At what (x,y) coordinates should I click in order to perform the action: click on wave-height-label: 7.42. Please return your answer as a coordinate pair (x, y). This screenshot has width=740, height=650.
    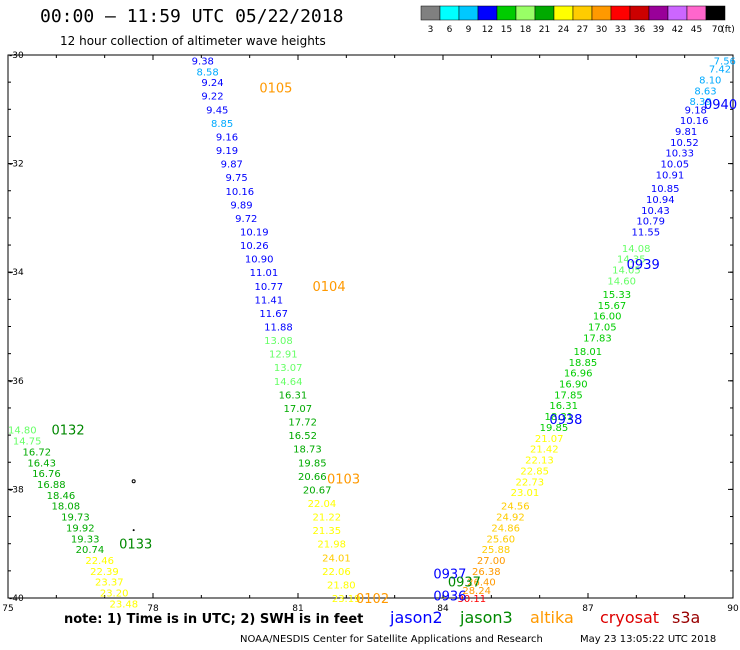
    Looking at the image, I should click on (720, 70).